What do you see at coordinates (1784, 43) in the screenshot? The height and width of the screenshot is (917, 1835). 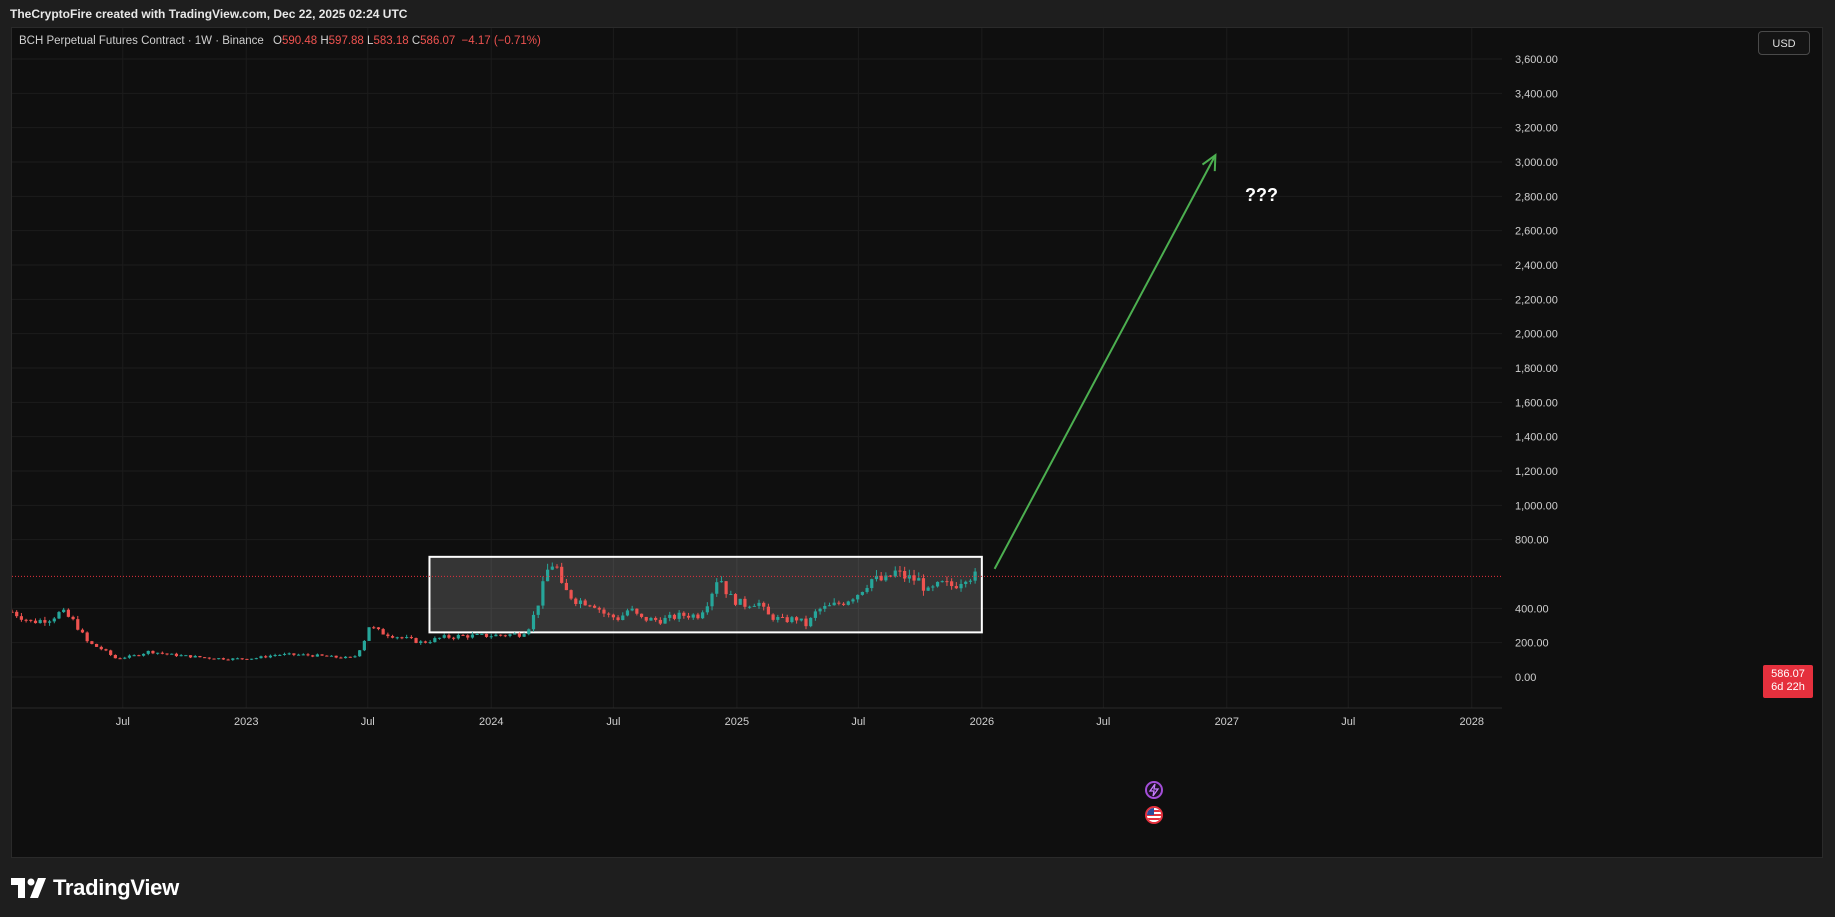 I see `currency-button: USD` at bounding box center [1784, 43].